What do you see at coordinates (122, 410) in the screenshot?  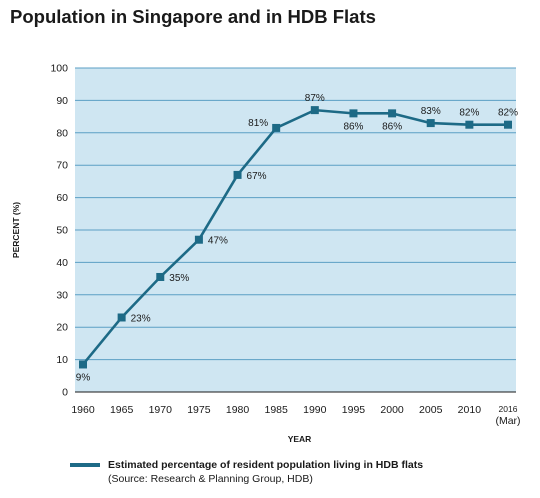 I see `x-tick-label: 1965` at bounding box center [122, 410].